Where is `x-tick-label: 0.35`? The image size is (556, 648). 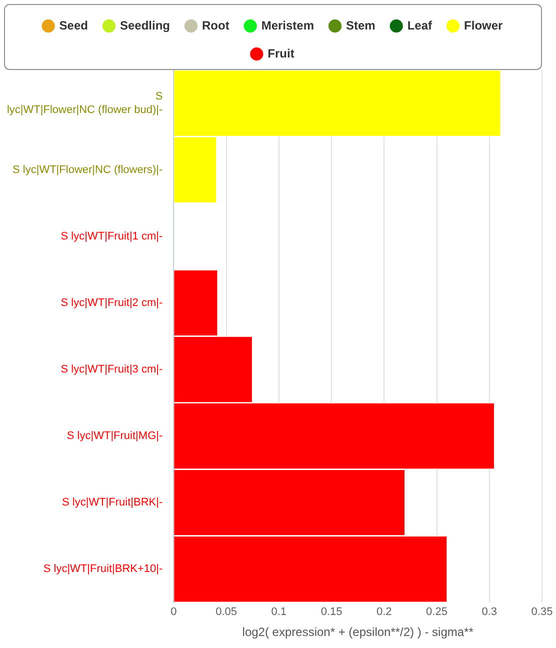
x-tick-label: 0.35 is located at coordinates (542, 612).